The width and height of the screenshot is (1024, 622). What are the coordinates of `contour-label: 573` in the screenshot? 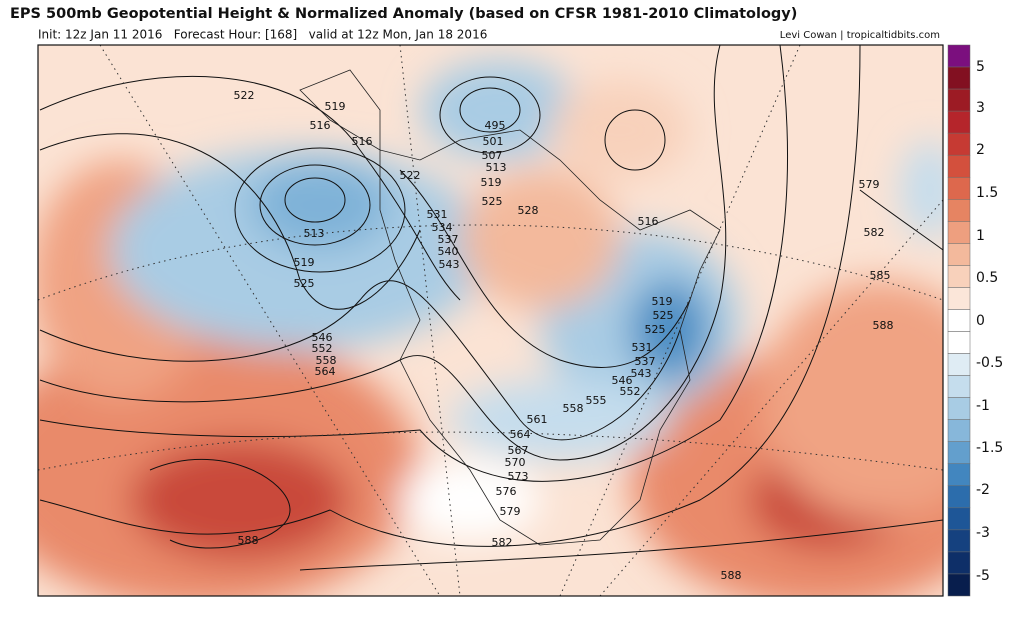 It's located at (518, 476).